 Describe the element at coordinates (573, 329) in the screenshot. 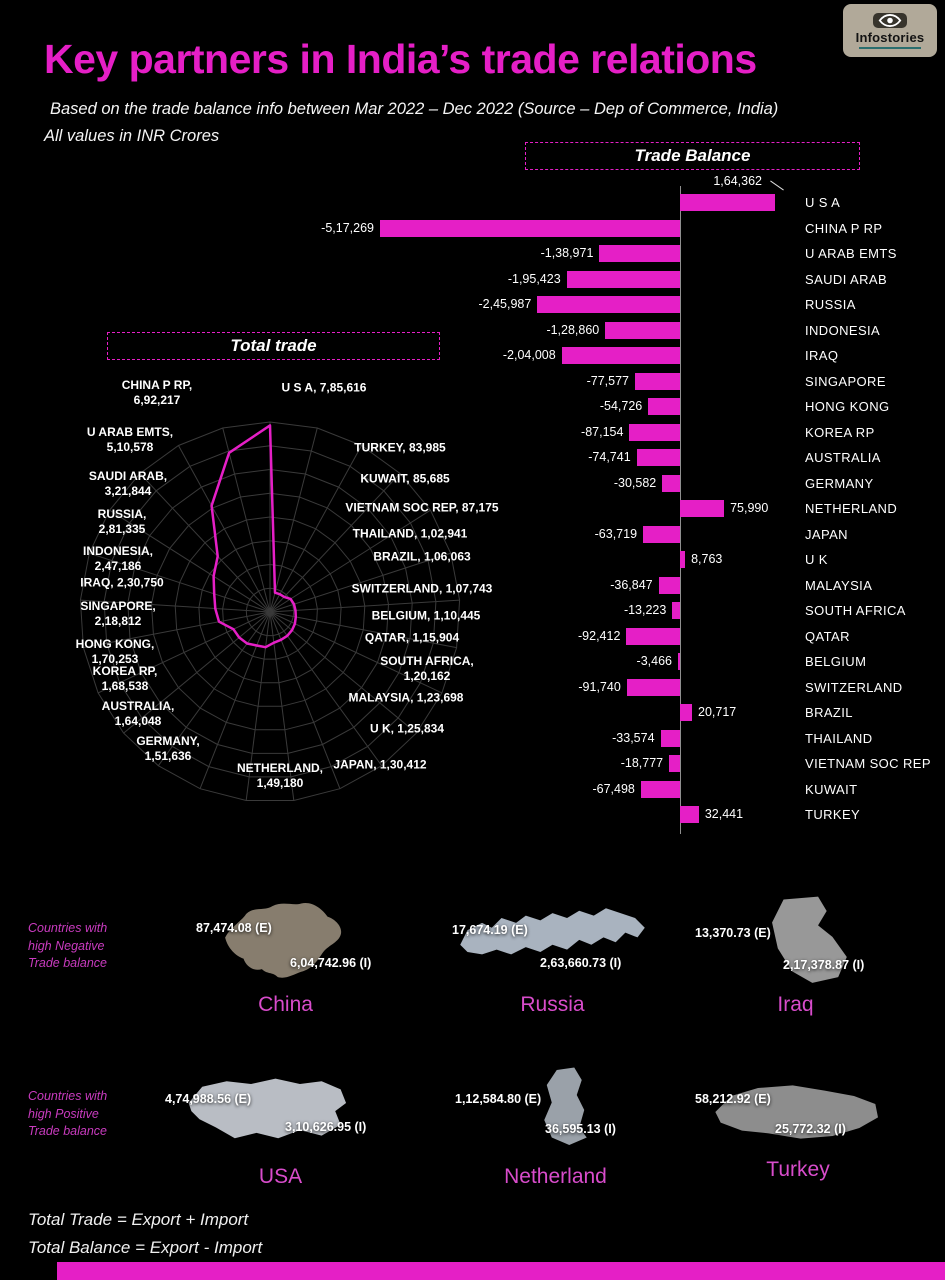

I see `bar-value-label: -1,28,860` at that location.